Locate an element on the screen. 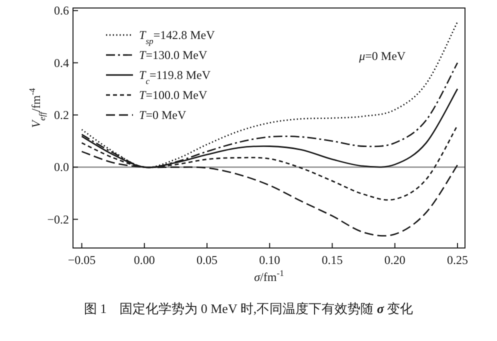 The image size is (497, 341). annotation: μ=0 MeV is located at coordinates (382, 56).